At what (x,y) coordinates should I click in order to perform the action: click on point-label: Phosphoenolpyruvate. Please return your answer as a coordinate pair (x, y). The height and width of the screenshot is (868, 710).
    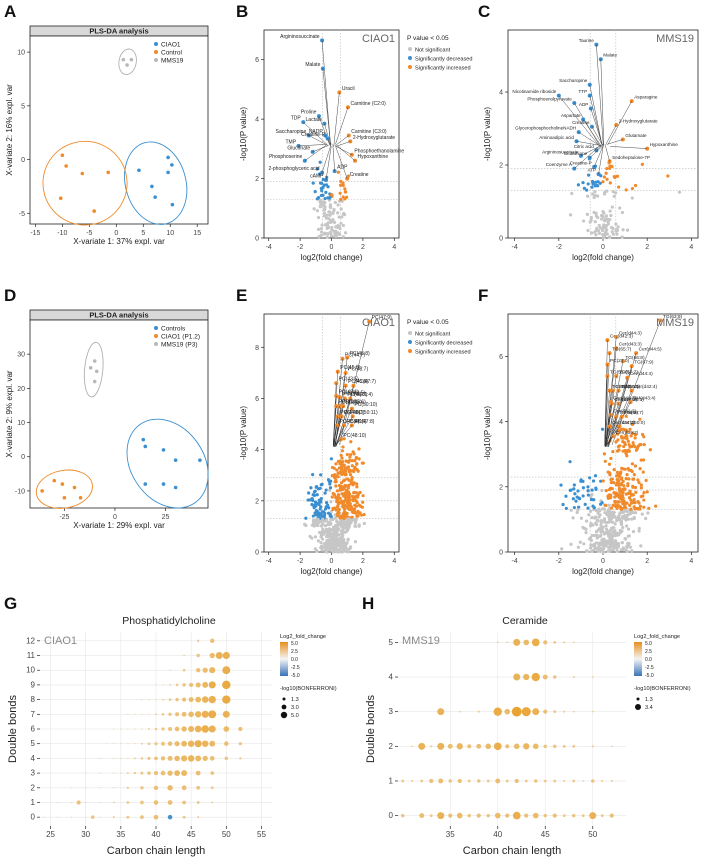
    Looking at the image, I should click on (549, 98).